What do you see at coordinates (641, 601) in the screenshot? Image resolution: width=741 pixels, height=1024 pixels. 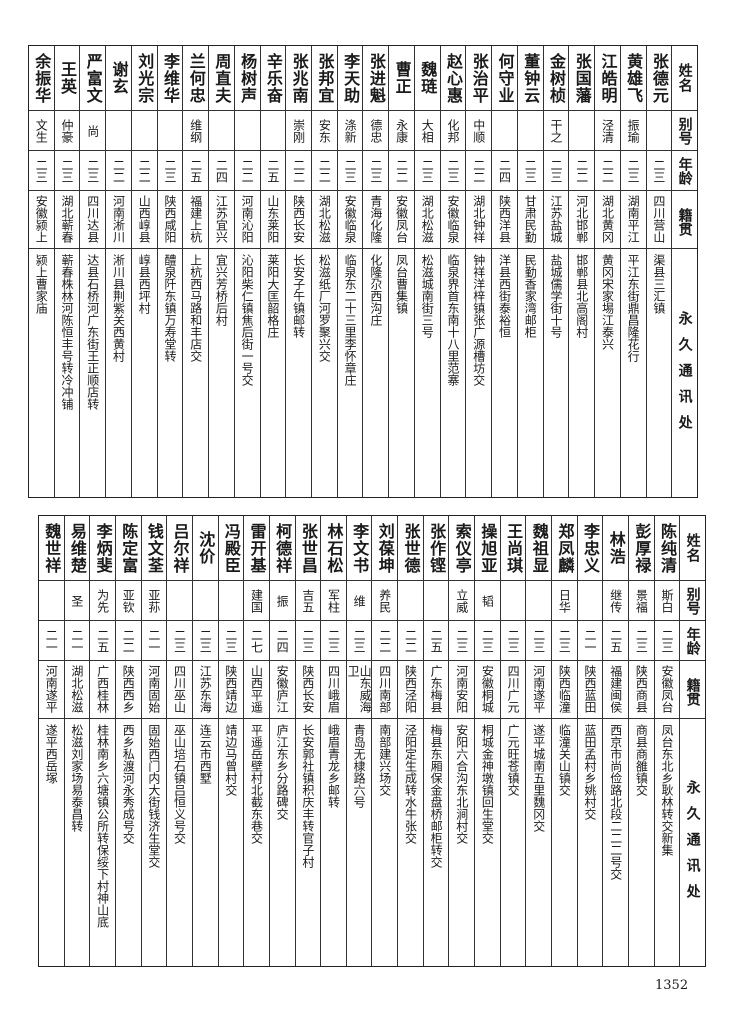 I see `alias-cell: 景福` at bounding box center [641, 601].